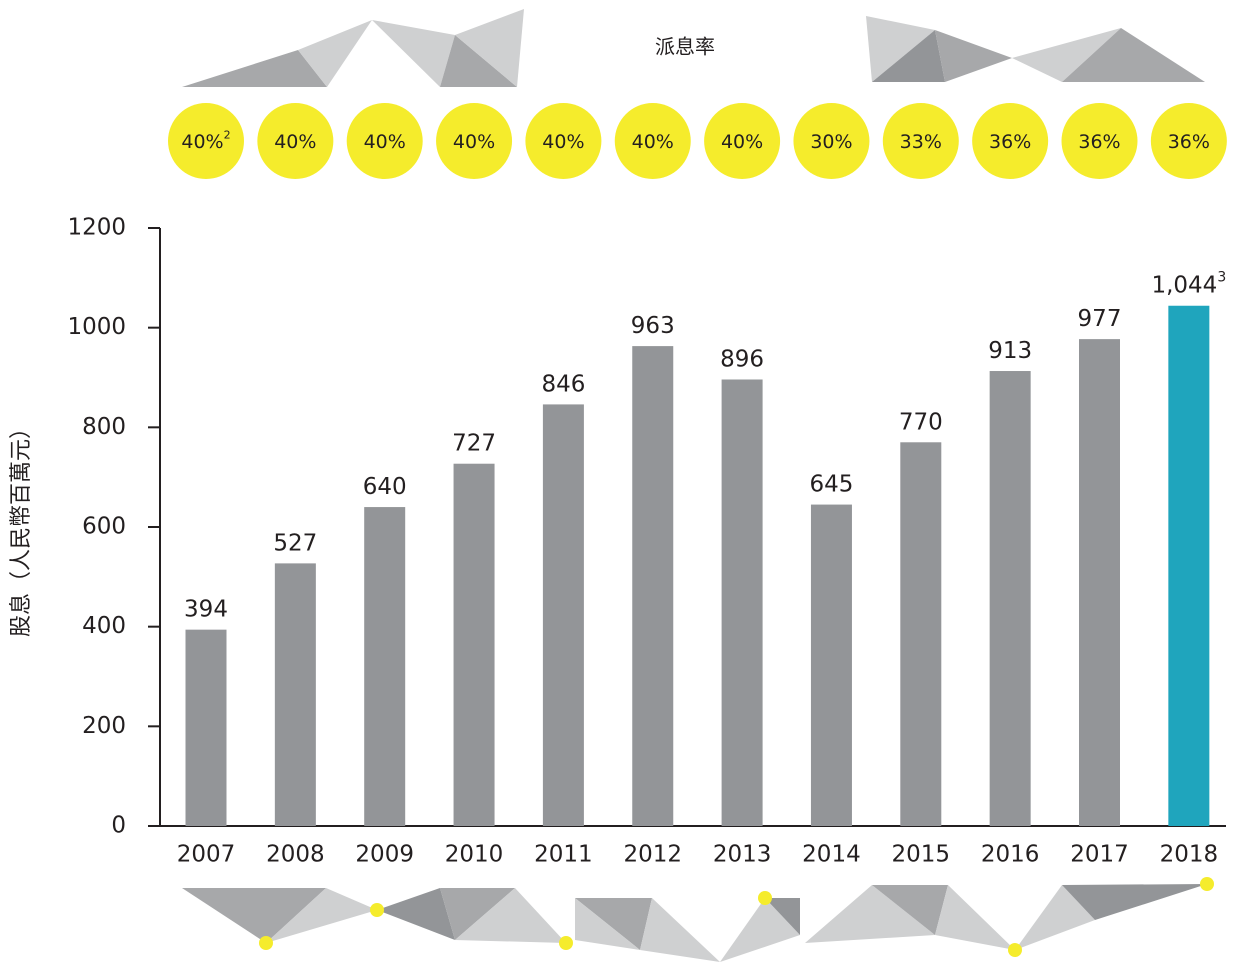 This screenshot has height=962, width=1233. Describe the element at coordinates (685, 47) in the screenshot. I see `payout-title: 派息率` at that location.